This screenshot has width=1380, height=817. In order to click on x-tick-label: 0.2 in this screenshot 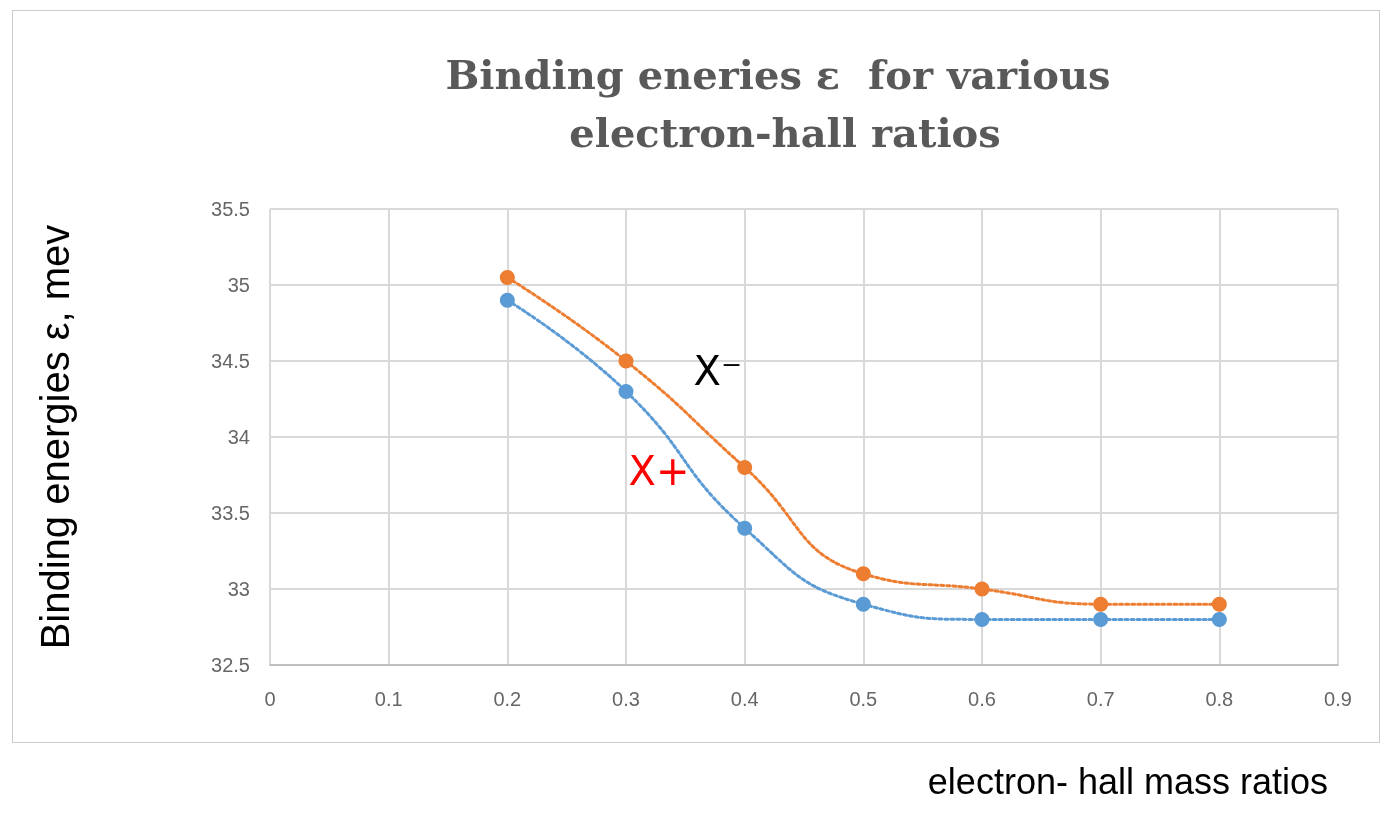, I will do `click(507, 699)`.